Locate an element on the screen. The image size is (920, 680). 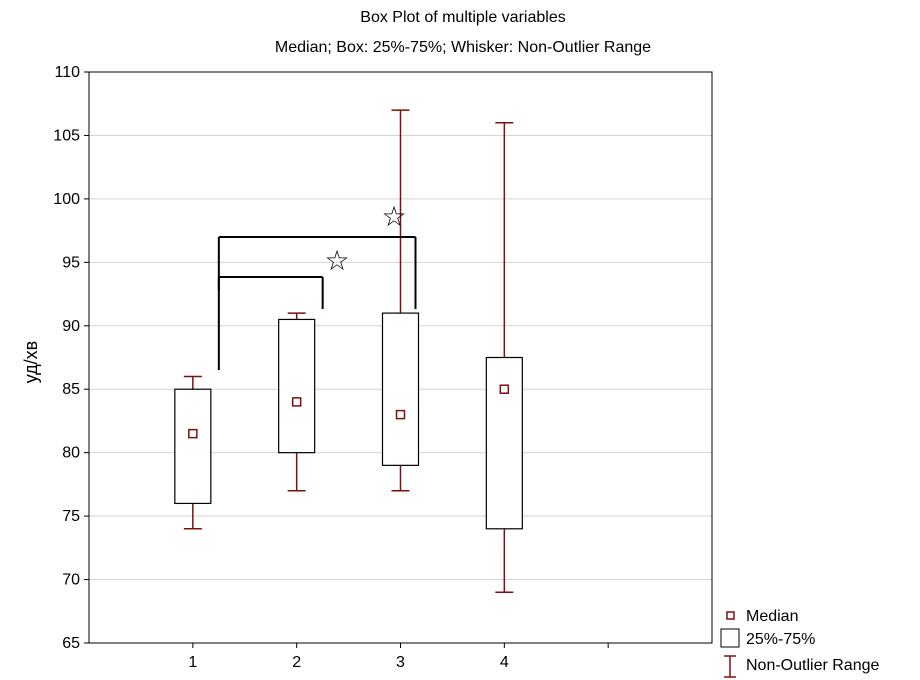
y-tick-label: 110 is located at coordinates (67, 72).